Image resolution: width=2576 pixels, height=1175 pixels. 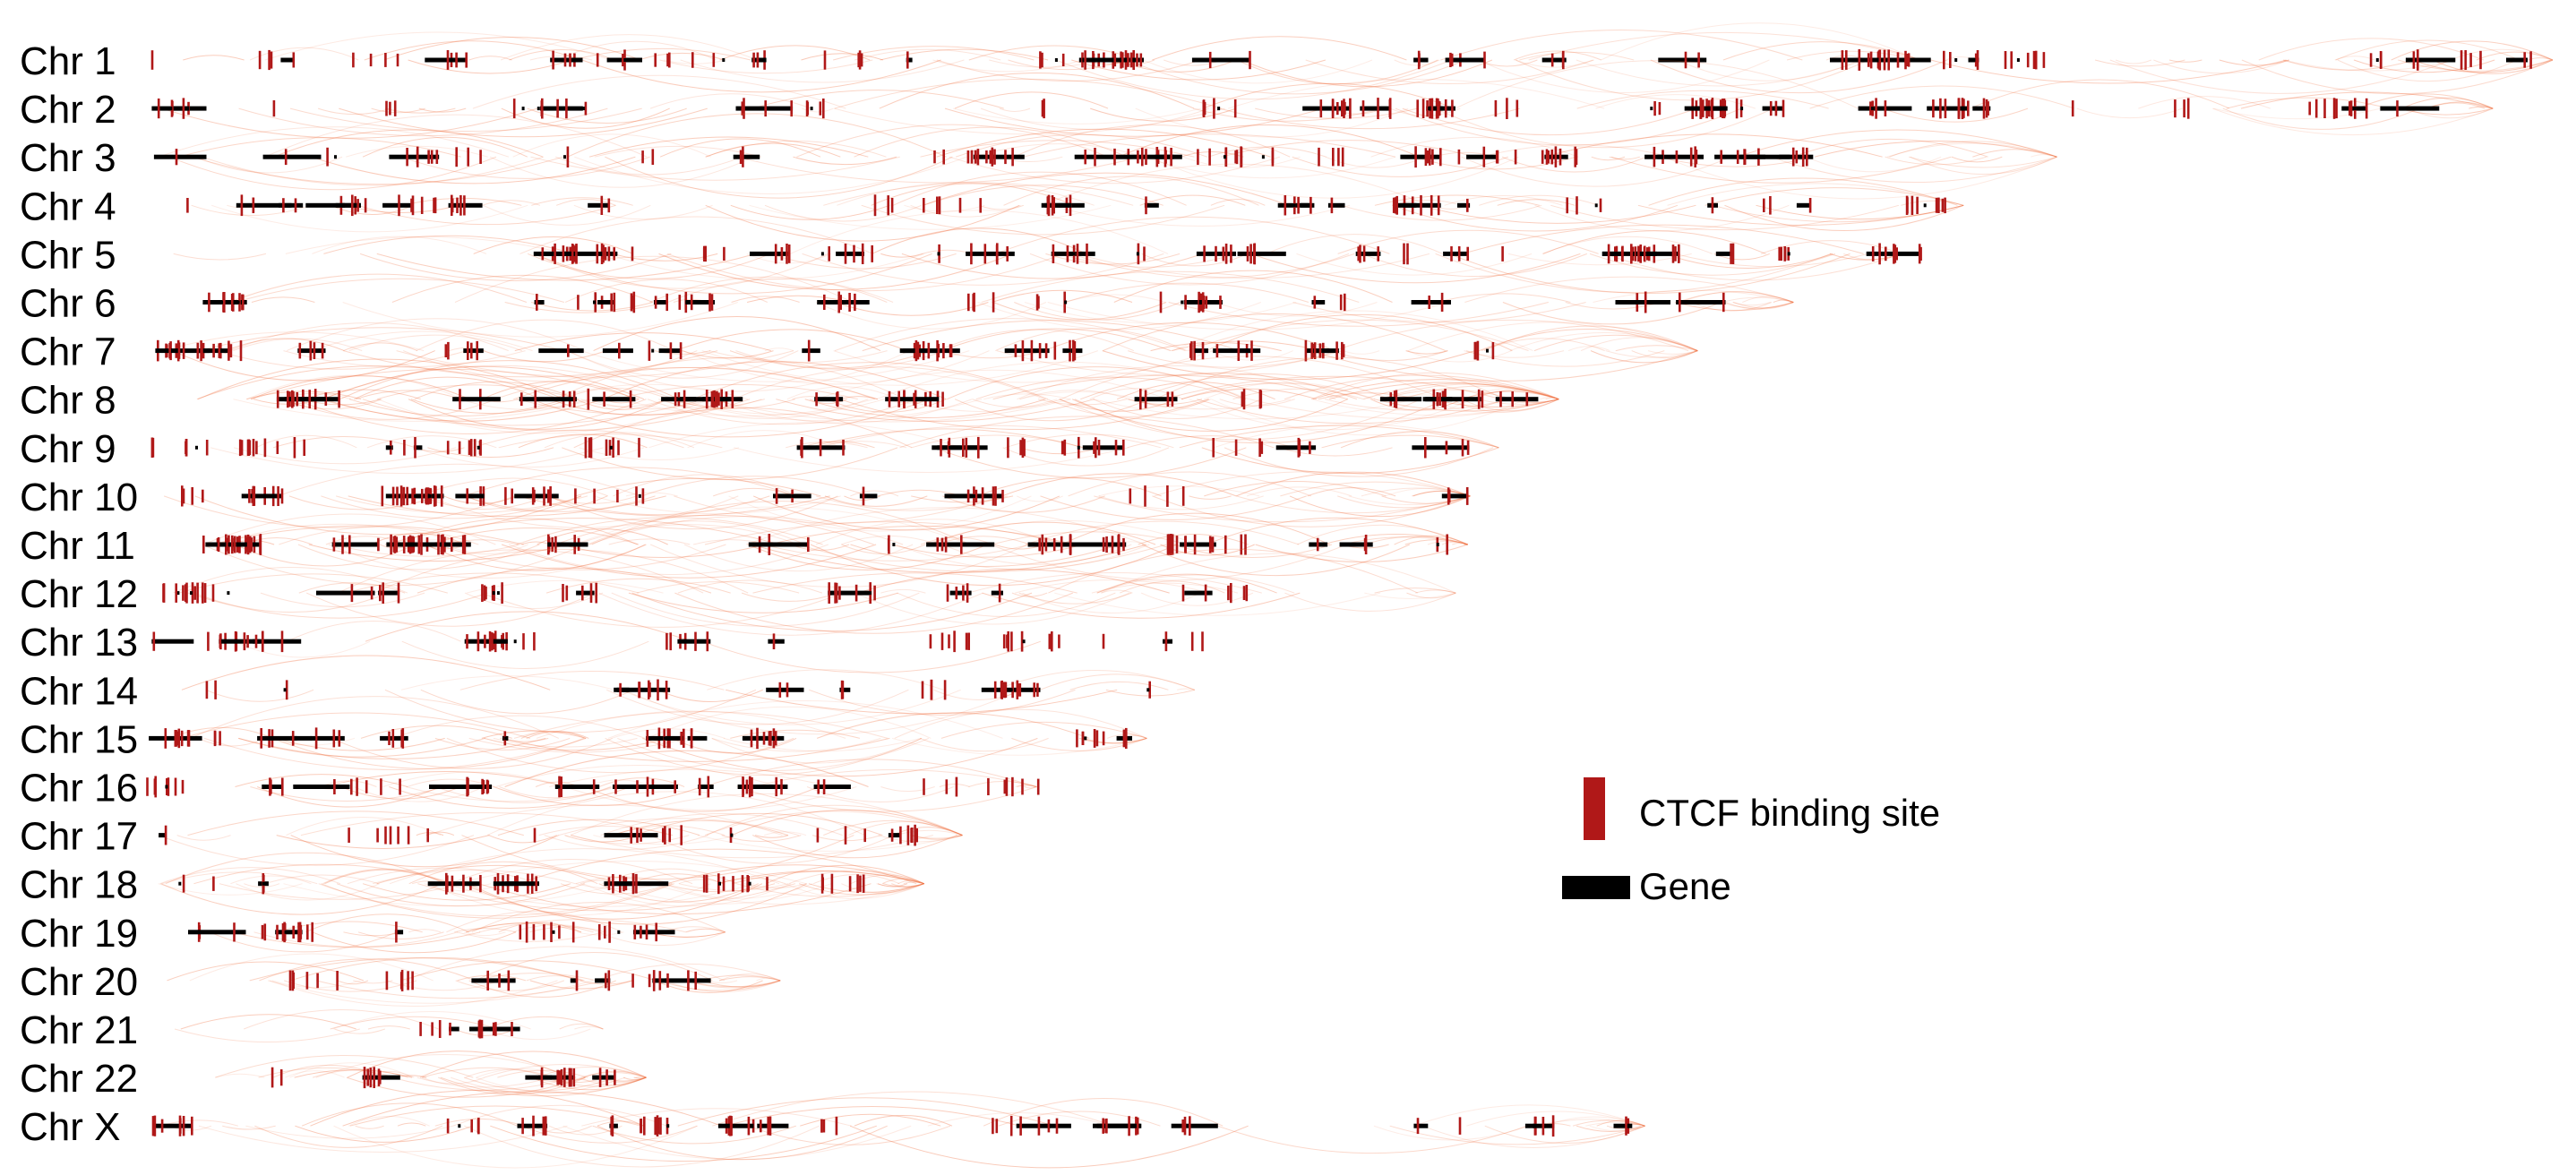 What do you see at coordinates (907, 296) in the screenshot?
I see `chromosome-row: Chr 6` at bounding box center [907, 296].